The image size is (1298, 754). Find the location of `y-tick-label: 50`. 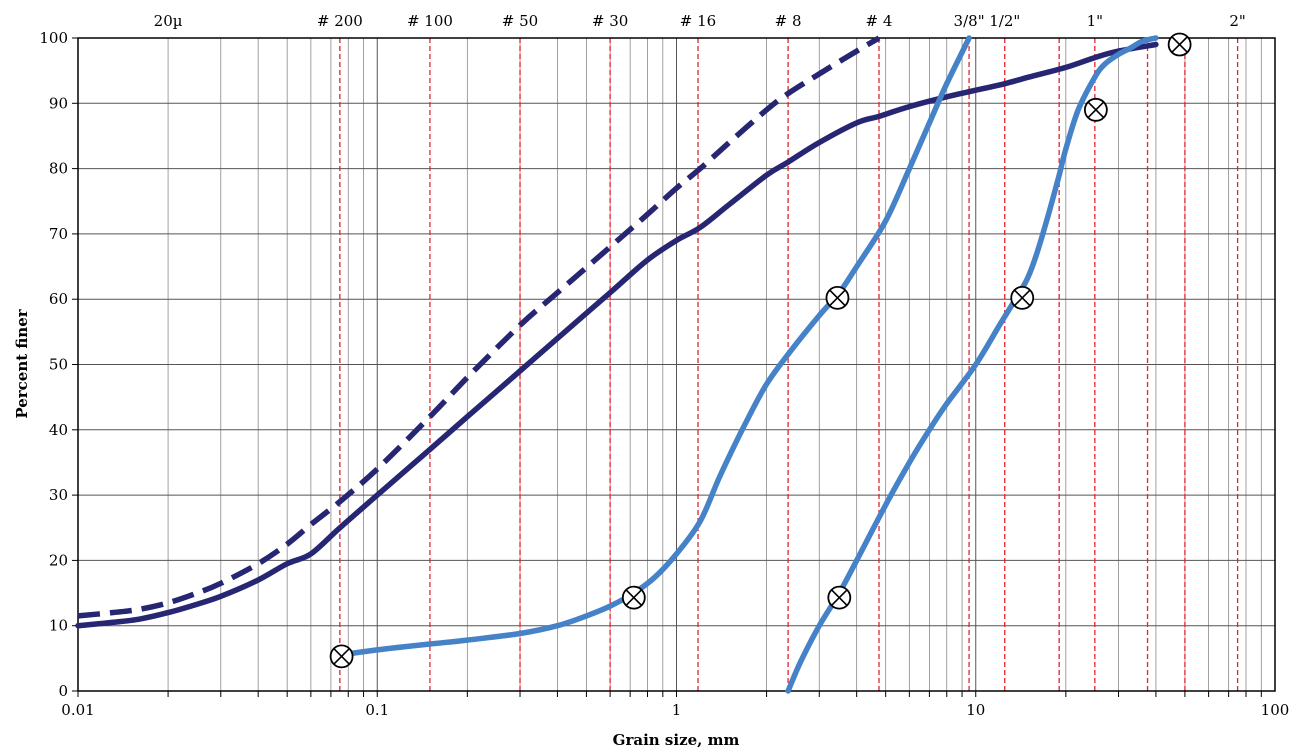

y-tick-label: 50 is located at coordinates (58, 365).